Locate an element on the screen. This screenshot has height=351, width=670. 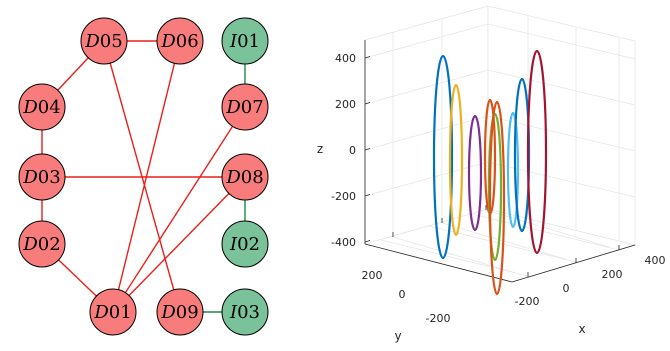
y-axis is located at coordinates (438, 263).